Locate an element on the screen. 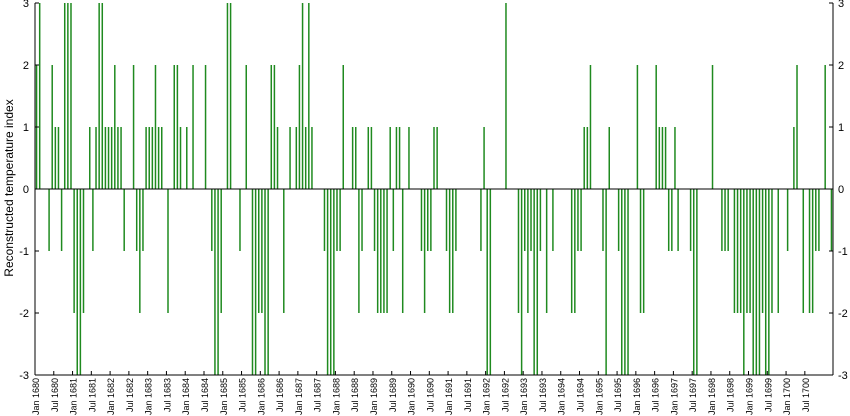 The height and width of the screenshot is (416, 850). x-tick-label: Jan 1700 is located at coordinates (787, 396).